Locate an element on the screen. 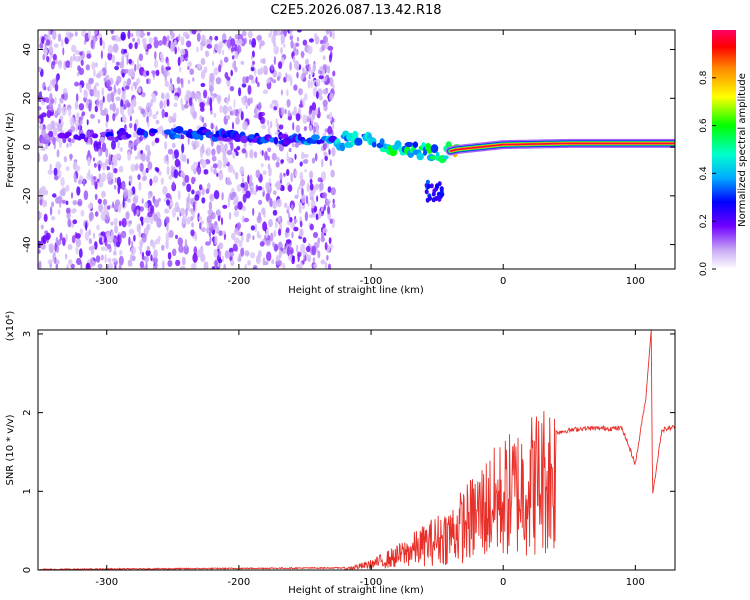 Image resolution: width=750 pixels, height=600 pixels. spectrogram-branch-blob is located at coordinates (433, 194).